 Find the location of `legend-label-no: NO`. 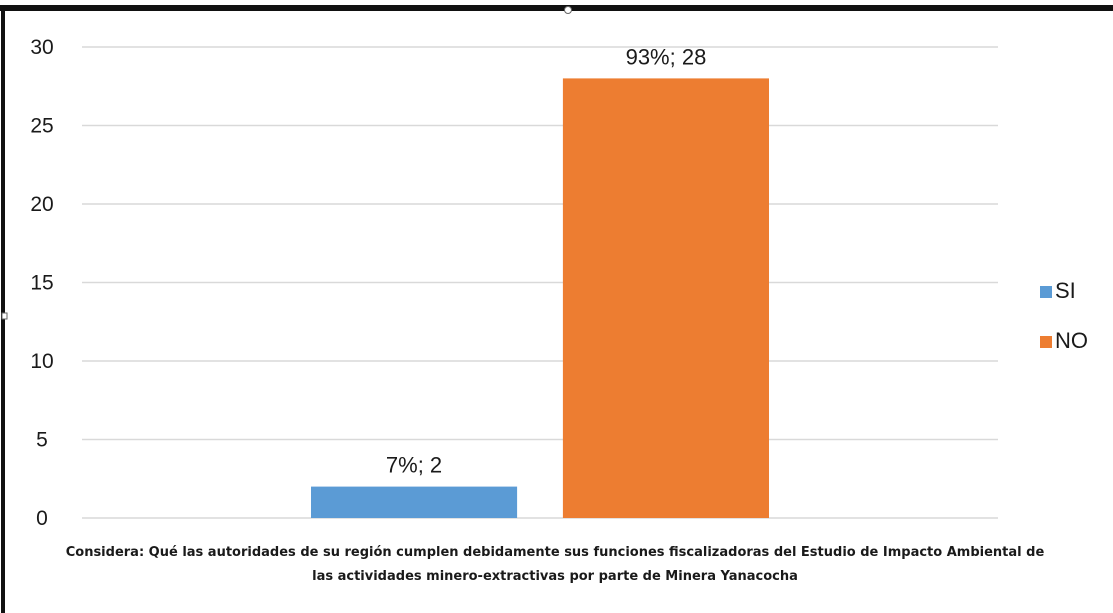

legend-label-no: NO is located at coordinates (1071, 340).